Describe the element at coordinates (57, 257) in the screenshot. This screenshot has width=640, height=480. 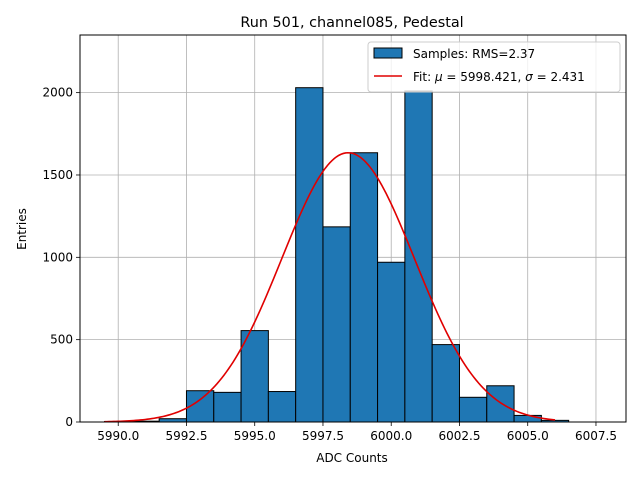
I see `y-tick-label: 1000` at that location.